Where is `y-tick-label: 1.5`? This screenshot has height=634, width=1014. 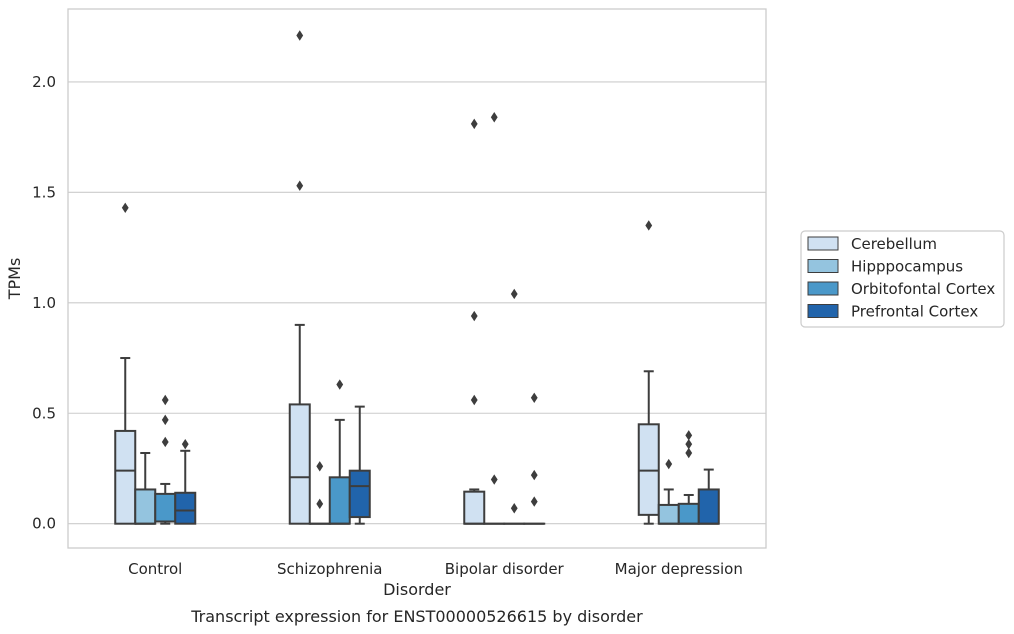 y-tick-label: 1.5 is located at coordinates (44, 192).